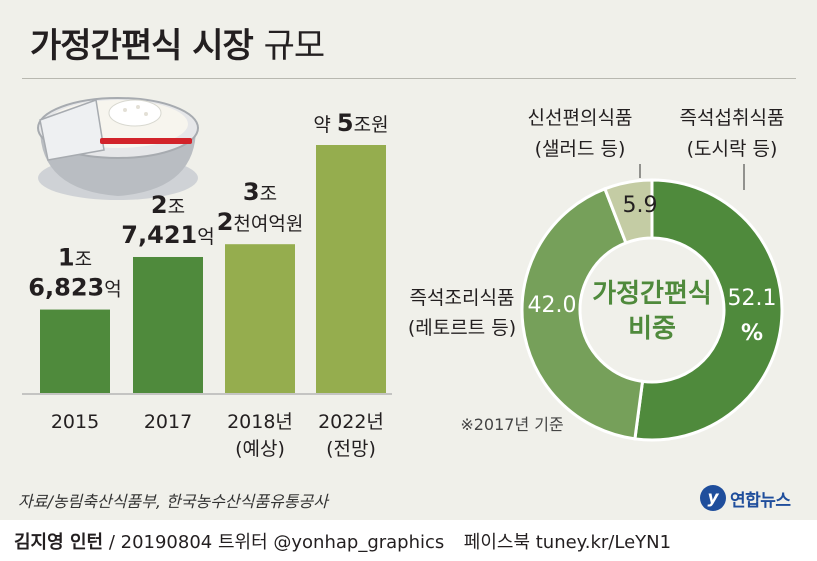  I want to click on footer-twitter: 트위터 @yonhap_graphics, so click(331, 542).